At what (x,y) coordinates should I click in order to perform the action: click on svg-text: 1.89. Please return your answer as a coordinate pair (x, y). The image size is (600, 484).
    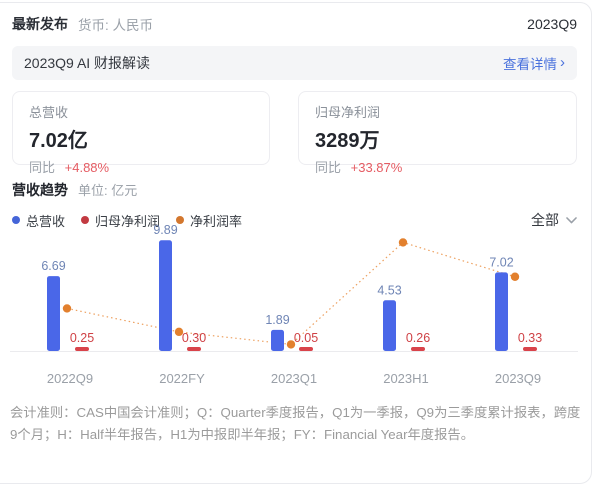
    Looking at the image, I should click on (277, 320).